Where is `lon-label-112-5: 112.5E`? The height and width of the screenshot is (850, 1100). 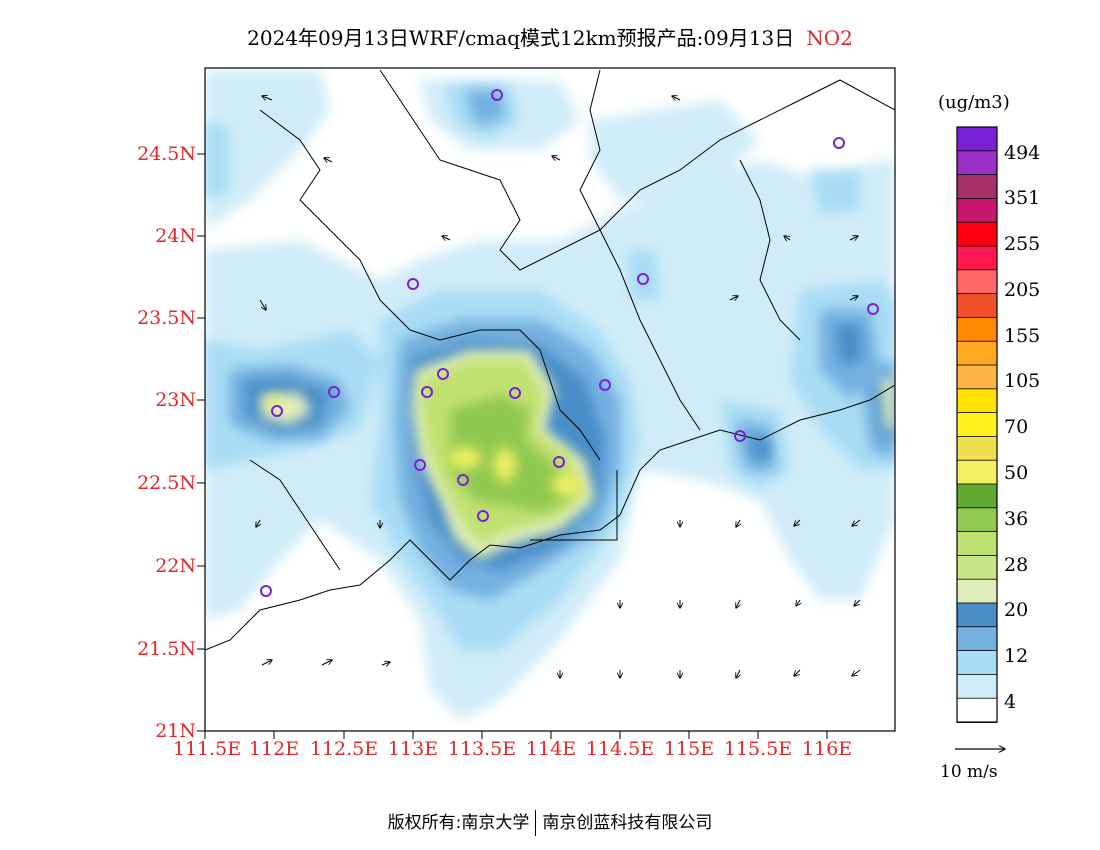
lon-label-112-5: 112.5E is located at coordinates (344, 749).